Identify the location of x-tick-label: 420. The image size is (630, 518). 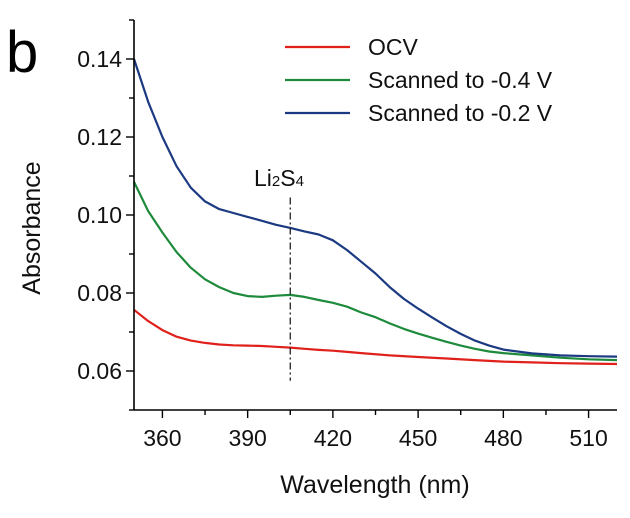
(333, 438).